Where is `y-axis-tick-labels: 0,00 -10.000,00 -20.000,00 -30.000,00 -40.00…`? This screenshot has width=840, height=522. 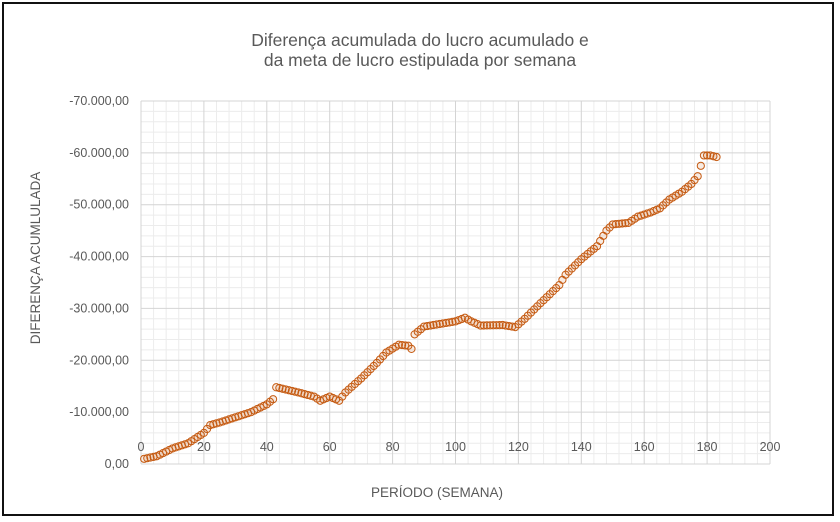
y-axis-tick-labels: 0,00 -10.000,00 -20.000,00 -30.000,00 -40.00… is located at coordinates (99, 282).